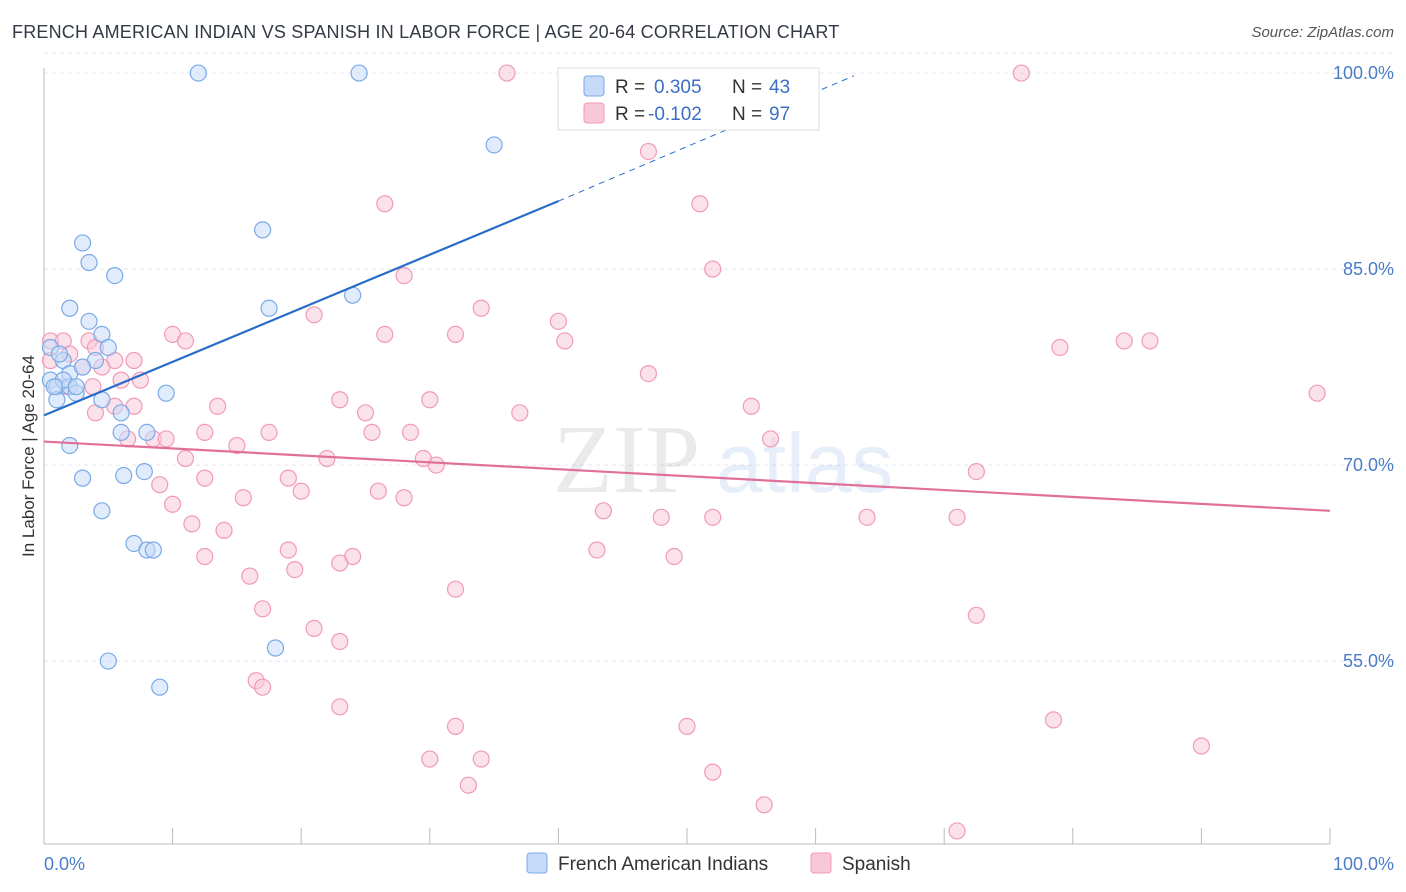 The width and height of the screenshot is (1406, 892). What do you see at coordinates (876, 864) in the screenshot?
I see `series-legend-label-spanish: Spanish` at bounding box center [876, 864].